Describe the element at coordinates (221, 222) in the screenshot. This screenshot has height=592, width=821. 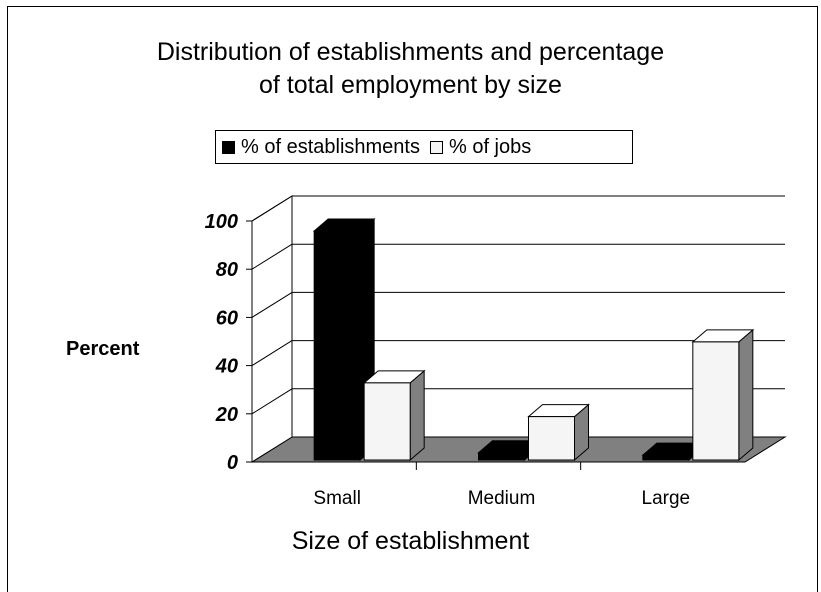
I see `y-tick-label: 100` at that location.